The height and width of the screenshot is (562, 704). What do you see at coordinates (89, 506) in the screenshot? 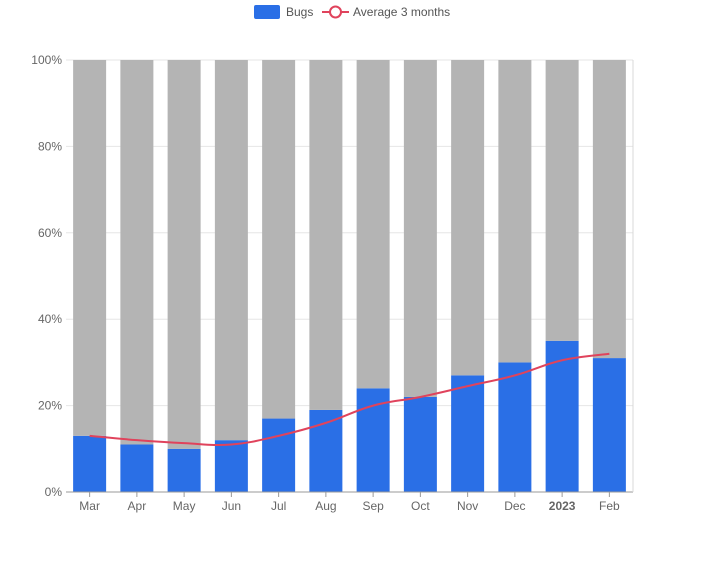
I see `x-tick-label: Mar` at bounding box center [89, 506].